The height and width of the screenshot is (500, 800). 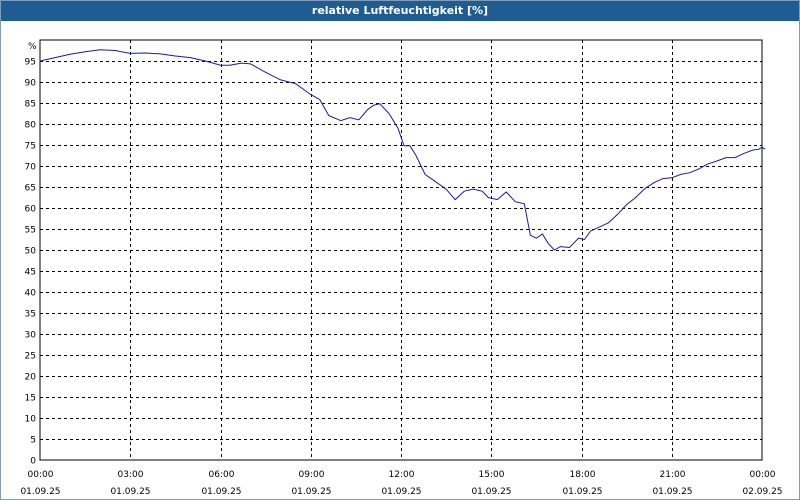 I want to click on y-tick-label: 85, so click(x=30, y=105).